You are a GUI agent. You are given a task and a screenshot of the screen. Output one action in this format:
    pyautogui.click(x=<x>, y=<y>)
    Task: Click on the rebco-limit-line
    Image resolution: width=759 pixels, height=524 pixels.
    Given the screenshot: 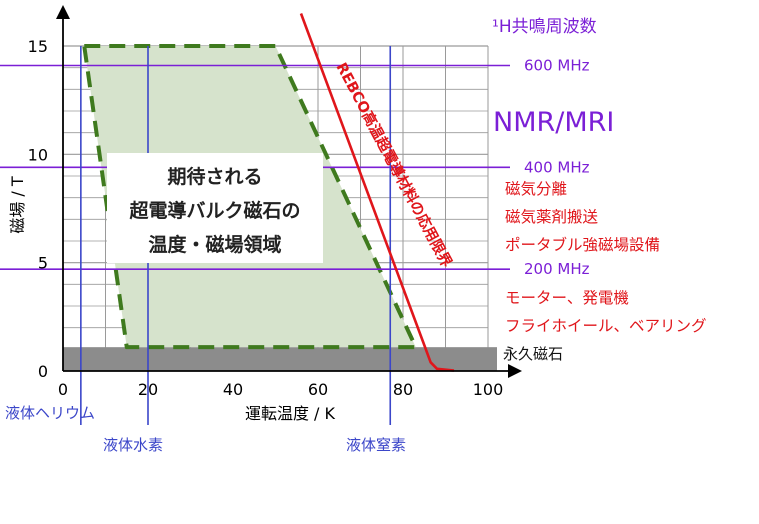 What is the action you would take?
    pyautogui.click(x=377, y=192)
    